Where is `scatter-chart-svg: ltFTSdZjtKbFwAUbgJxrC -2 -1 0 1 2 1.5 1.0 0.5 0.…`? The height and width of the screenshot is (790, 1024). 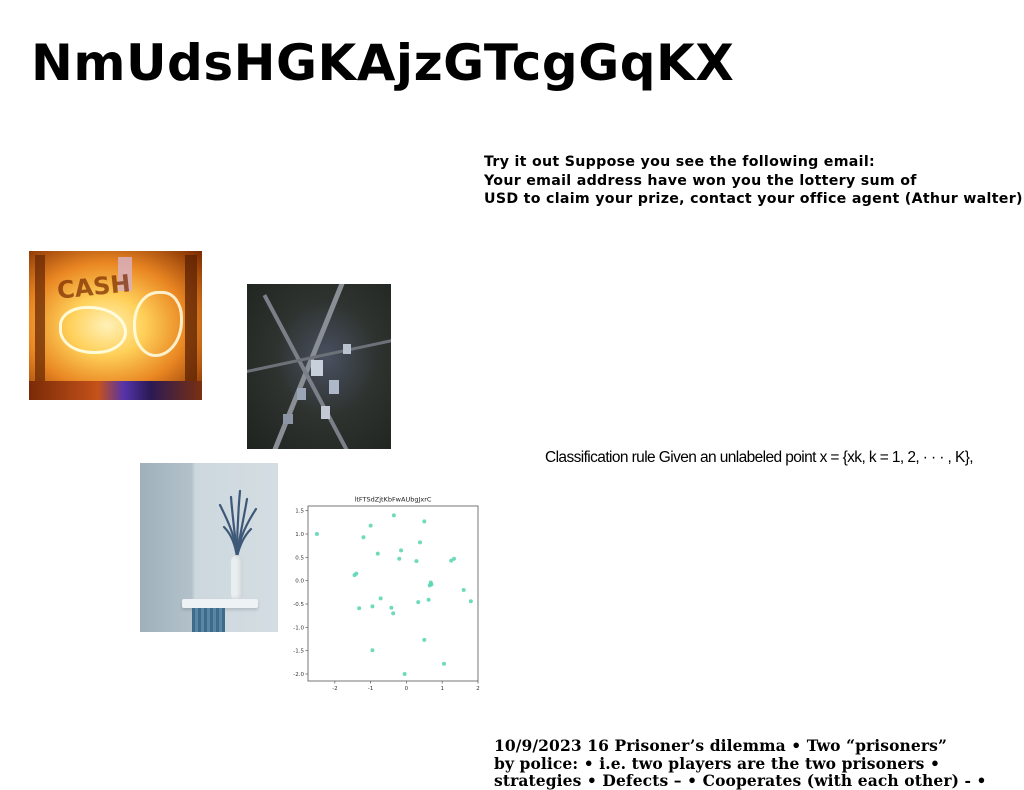
scatter-chart-svg: ltFTSdZjtKbFwAUbgJxrC -2 -1 0 1 2 1.5 1.0 0.5 0.… is located at coordinates (386, 594).